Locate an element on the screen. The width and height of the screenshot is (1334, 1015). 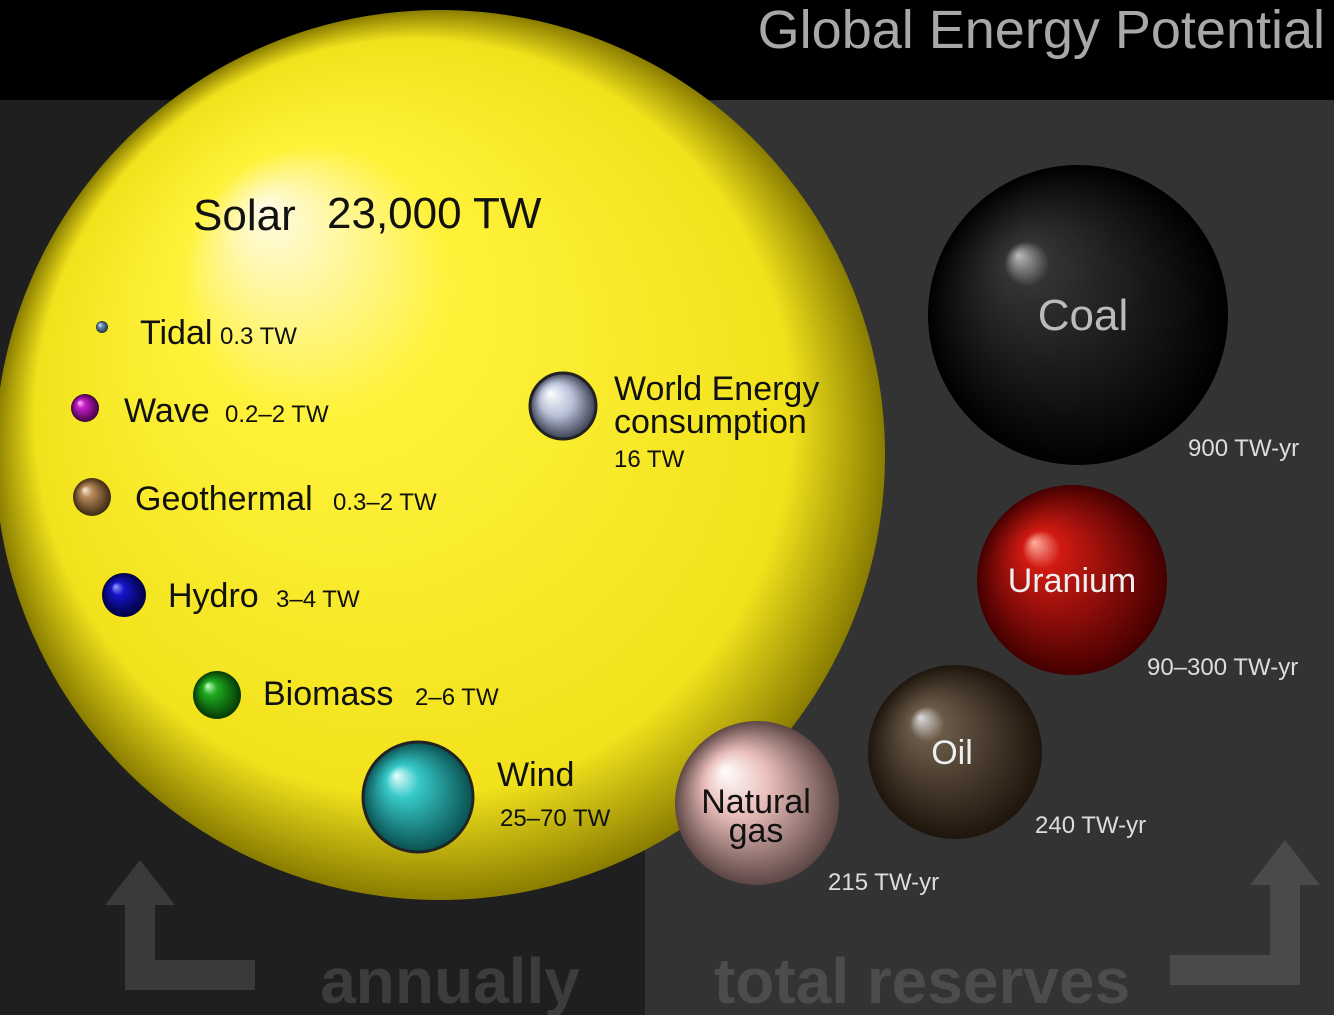
natural-gas-name-1: Natural is located at coordinates (756, 802).